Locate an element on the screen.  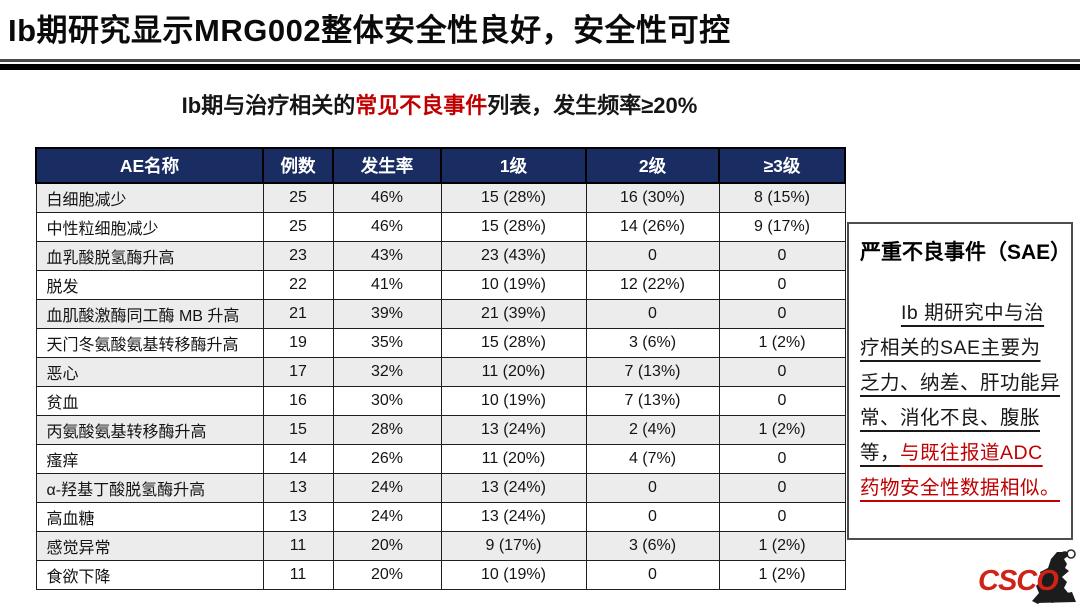
table-row: 贫血 16 30% 10 (19%) 7 (13%) 0 is located at coordinates (440, 401).